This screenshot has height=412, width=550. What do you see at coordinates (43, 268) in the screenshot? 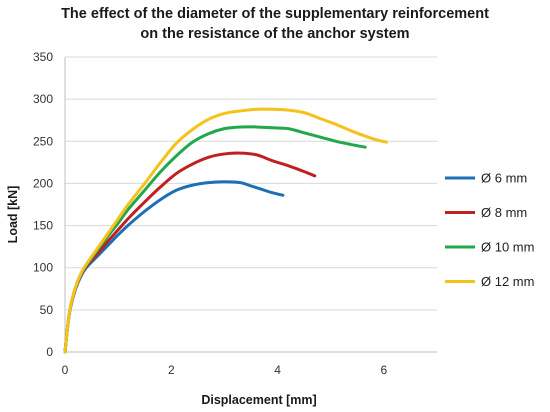
I see `y-tick-label: 100` at bounding box center [43, 268].